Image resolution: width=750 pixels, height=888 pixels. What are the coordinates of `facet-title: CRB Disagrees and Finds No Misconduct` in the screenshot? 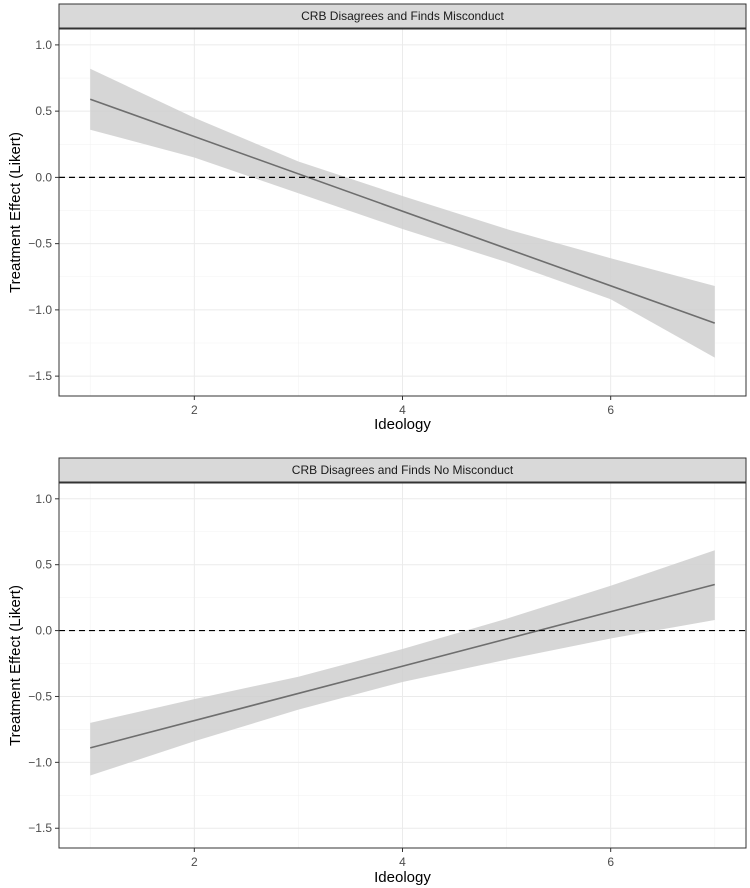 It's located at (403, 470).